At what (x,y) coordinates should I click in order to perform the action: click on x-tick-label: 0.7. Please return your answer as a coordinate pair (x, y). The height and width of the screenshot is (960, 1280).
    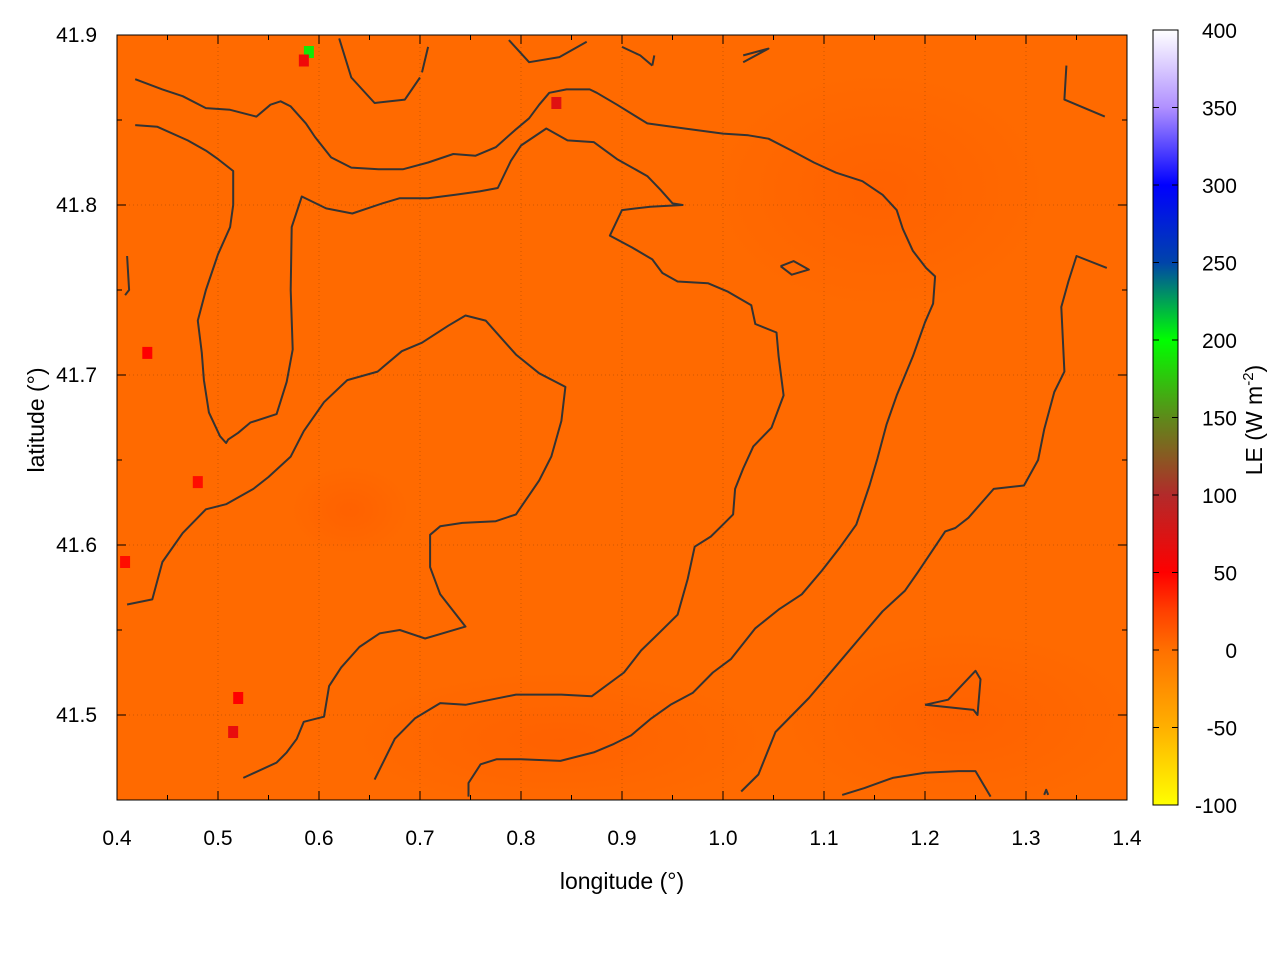
    Looking at the image, I should click on (419, 838).